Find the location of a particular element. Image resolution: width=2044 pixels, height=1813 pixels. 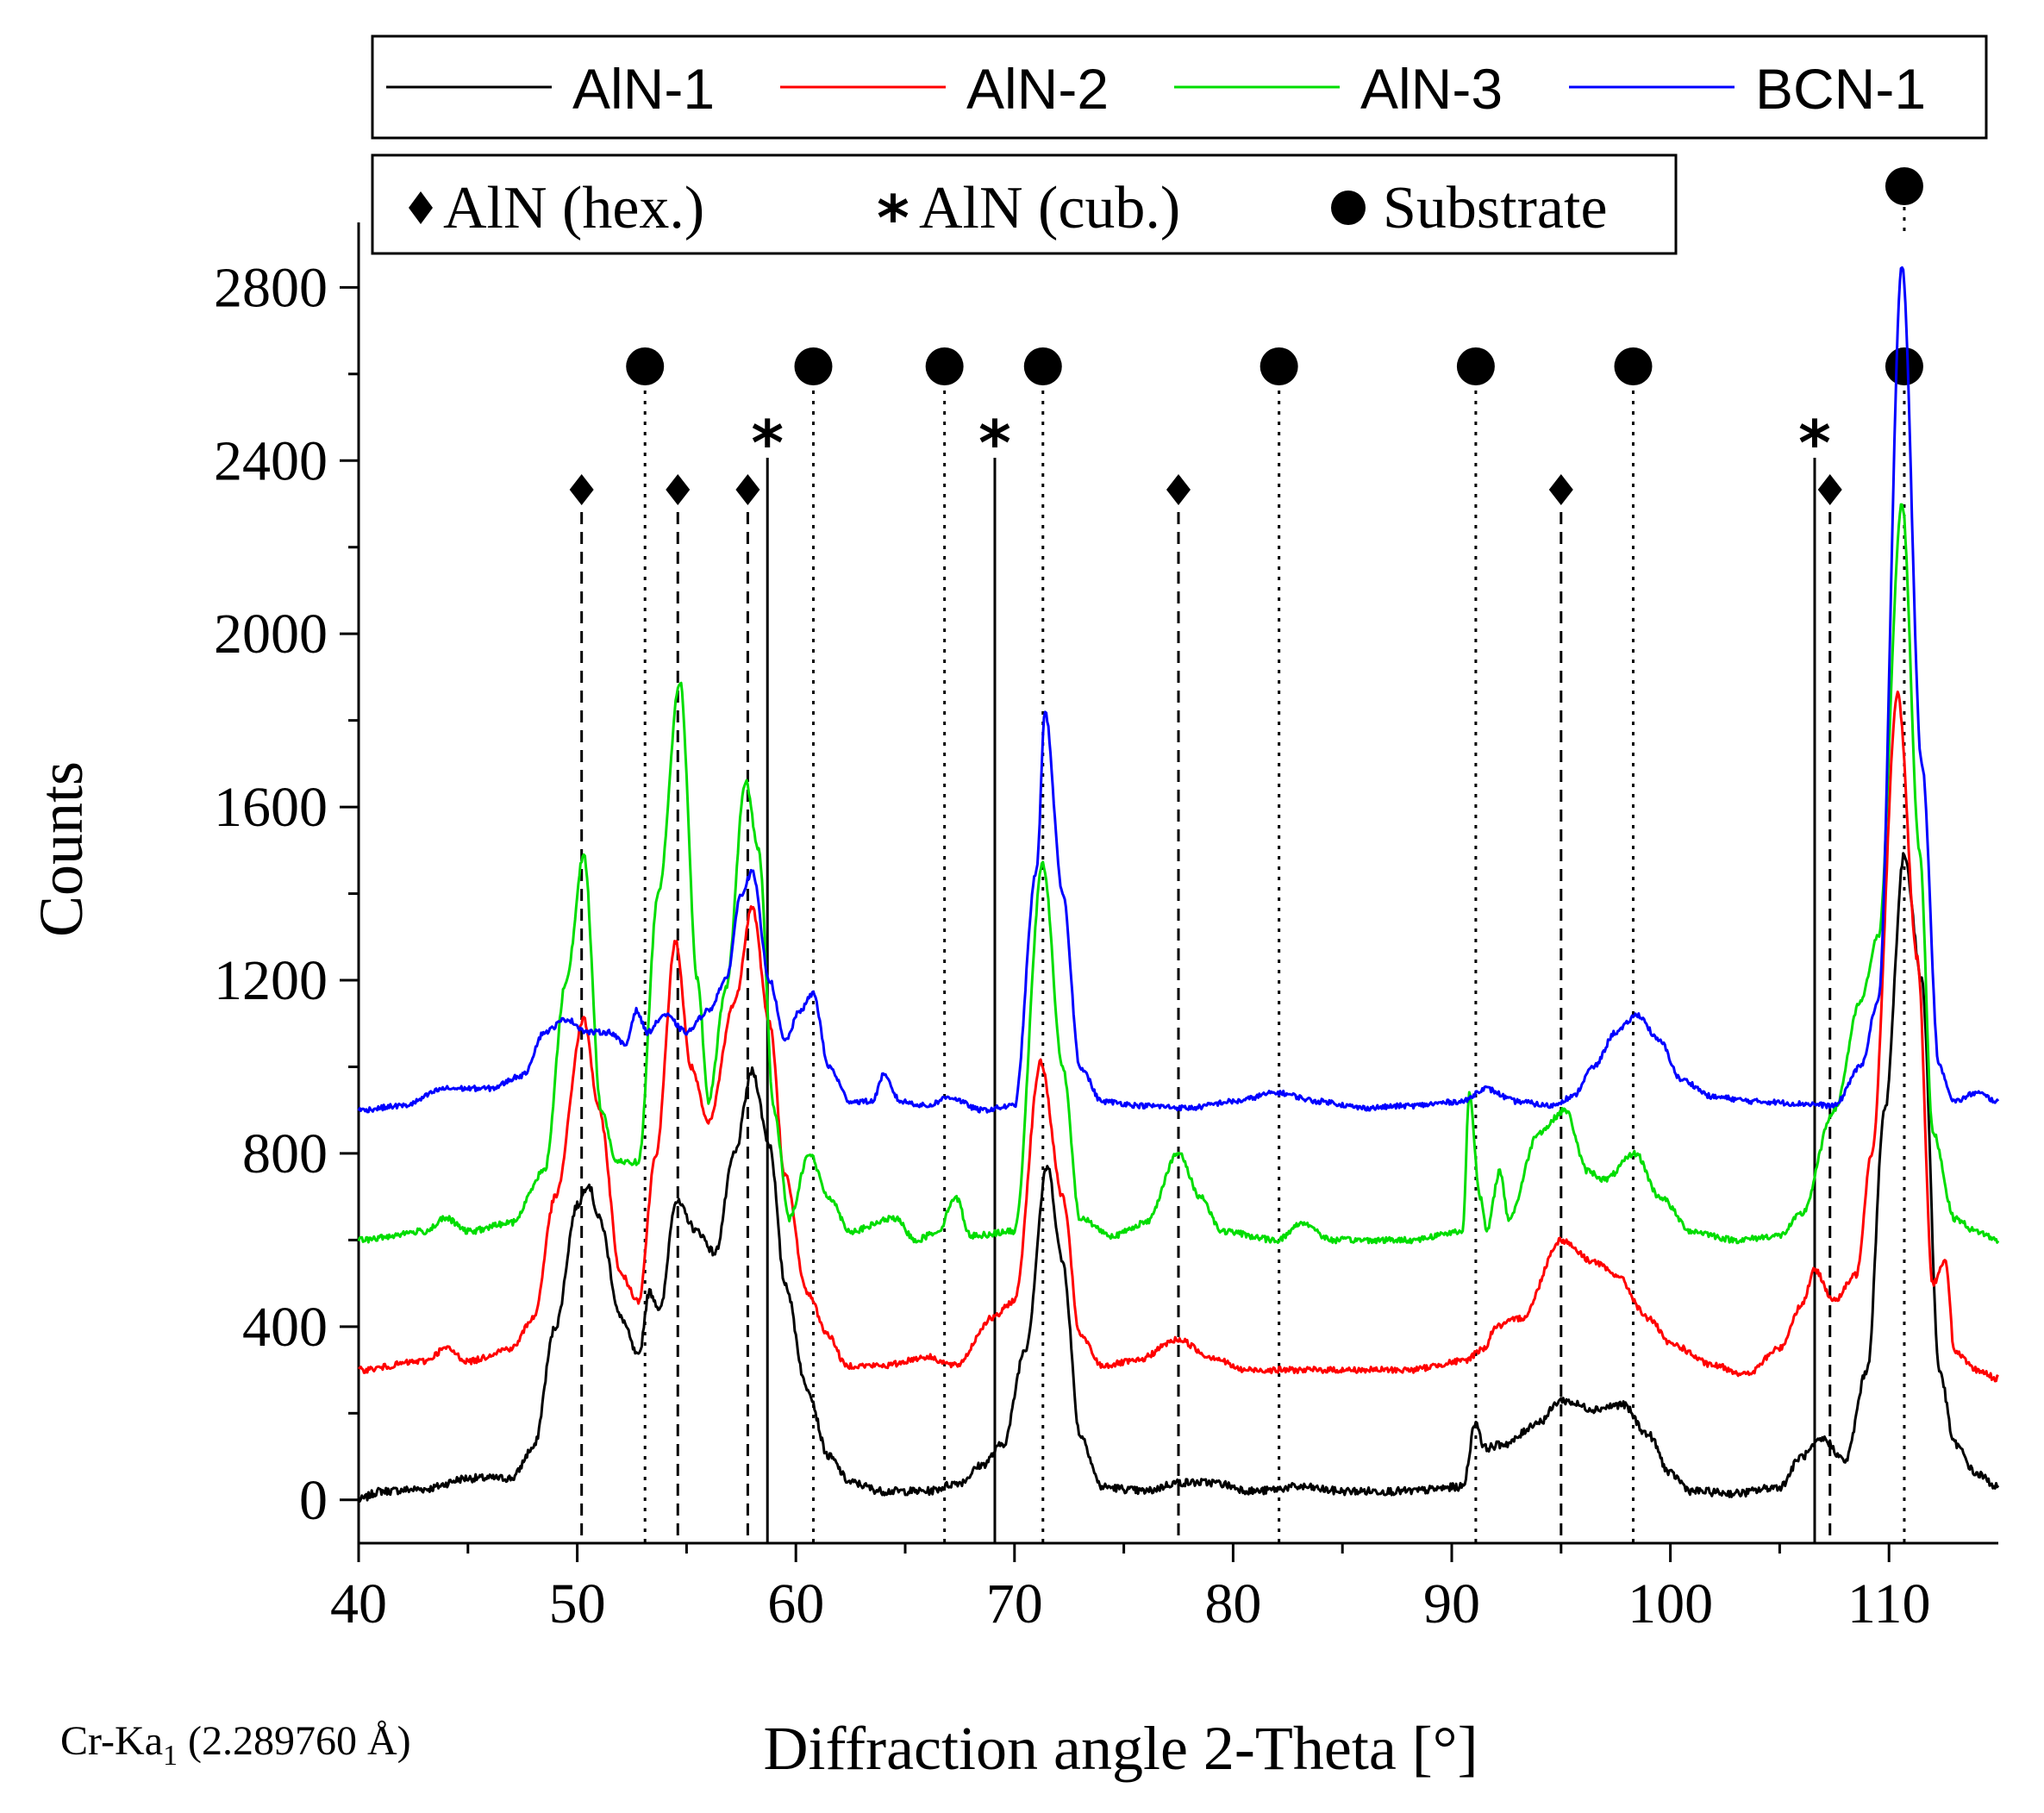

x-tick-label: 50 is located at coordinates (577, 1603).